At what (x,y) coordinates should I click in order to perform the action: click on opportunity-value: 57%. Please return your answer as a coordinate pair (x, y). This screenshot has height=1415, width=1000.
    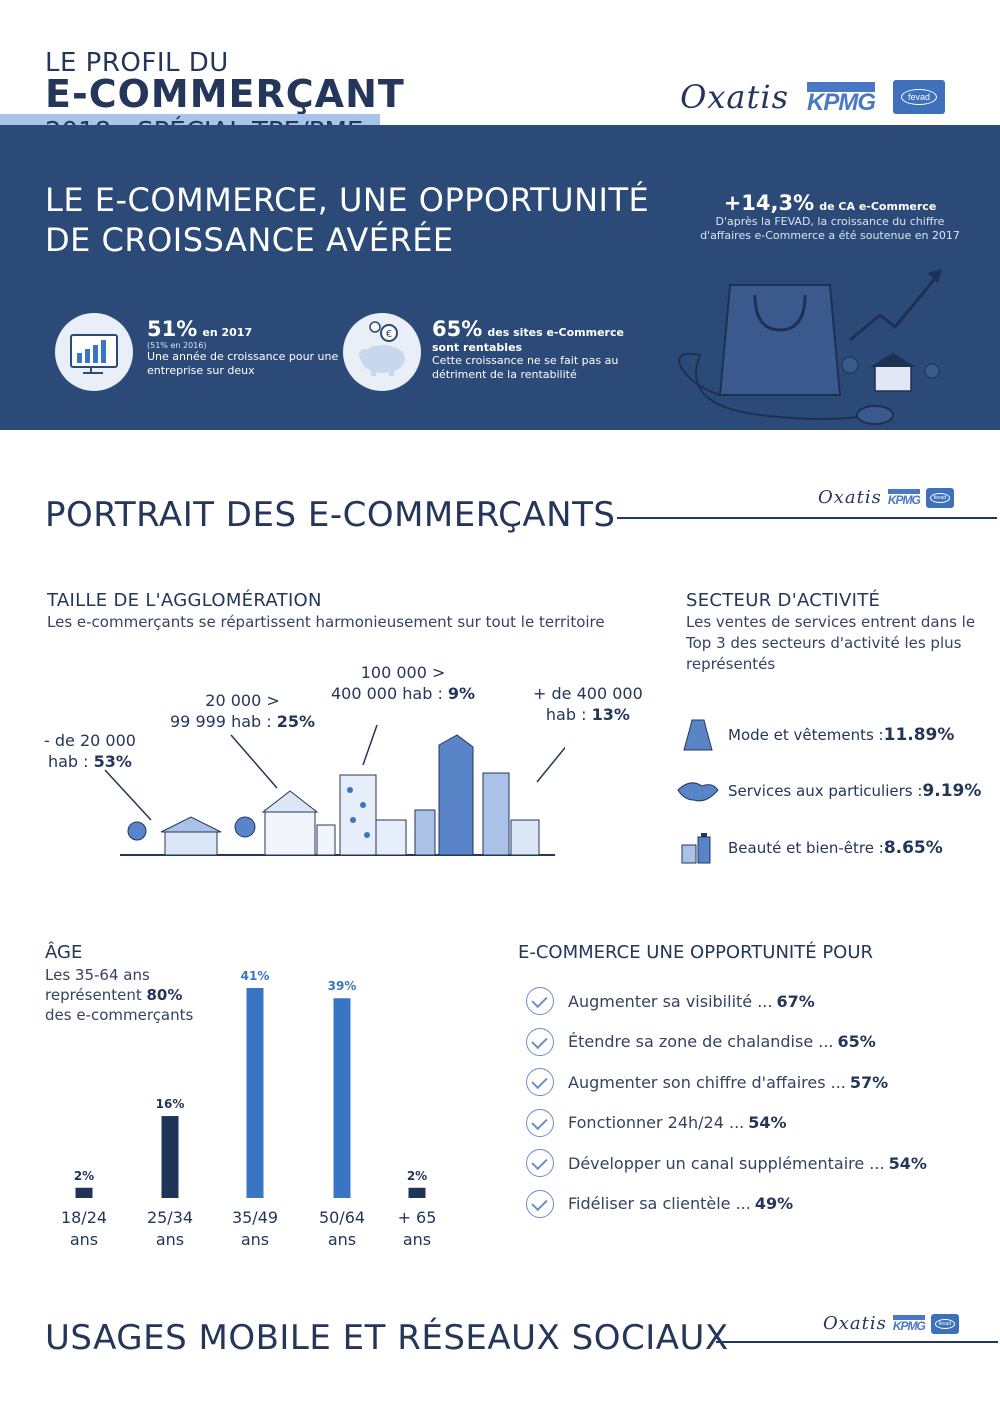
    Looking at the image, I should click on (869, 1082).